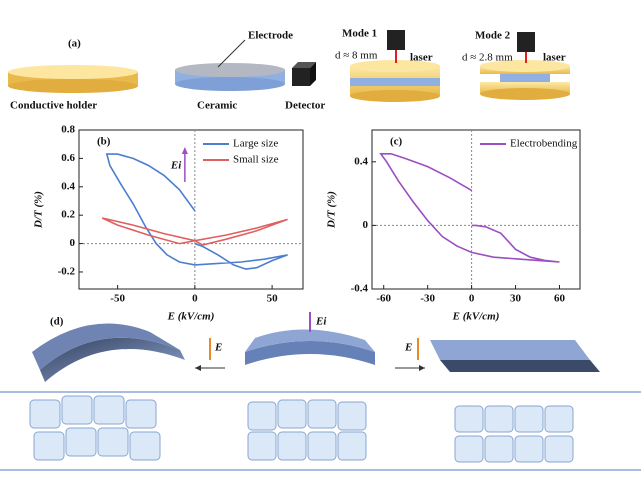 The width and height of the screenshot is (641, 494). What do you see at coordinates (356, 56) in the screenshot?
I see `distance-label: d ≈ 8 mm` at bounding box center [356, 56].